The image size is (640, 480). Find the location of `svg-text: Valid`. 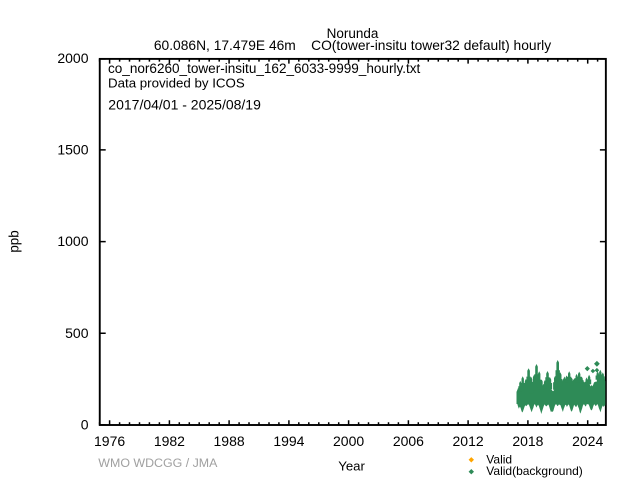

svg-text: Valid is located at coordinates (499, 460).